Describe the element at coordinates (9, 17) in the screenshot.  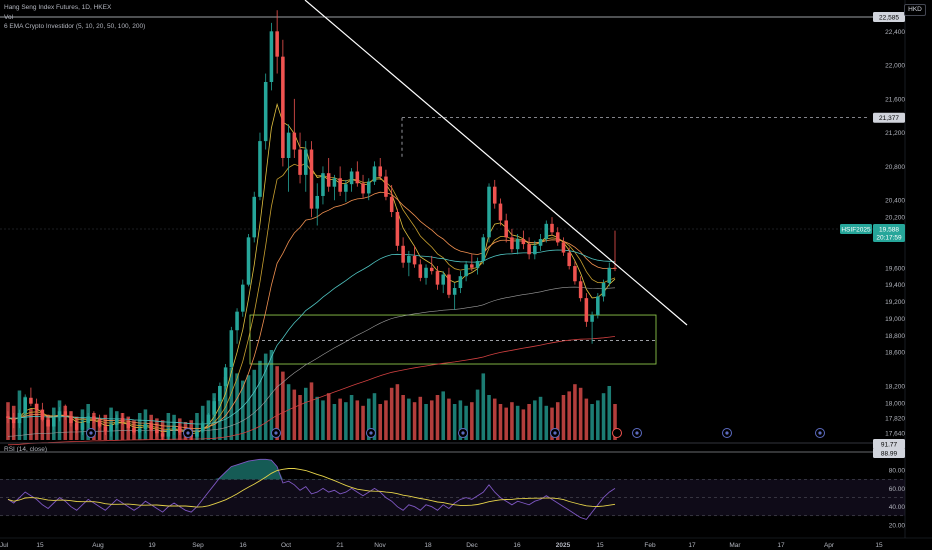
I see `vol-legend: Vol` at that location.